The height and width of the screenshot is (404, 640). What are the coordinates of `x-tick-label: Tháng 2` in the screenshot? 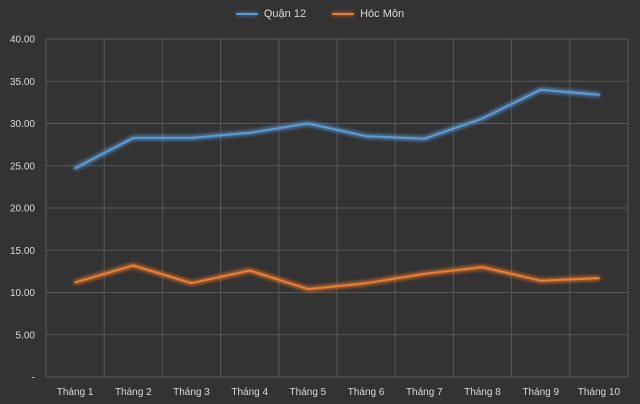 It's located at (133, 392).